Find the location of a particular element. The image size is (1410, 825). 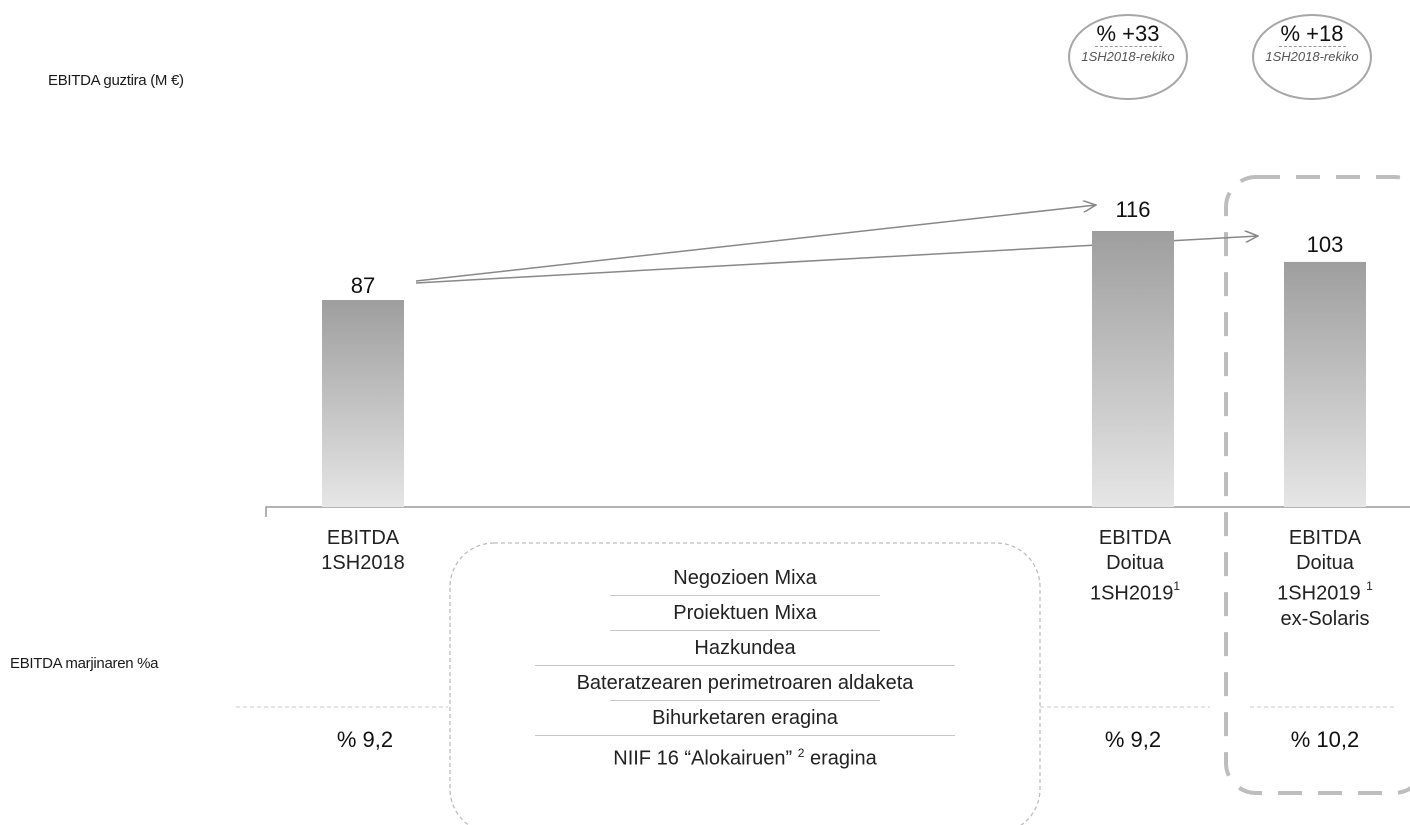

category-label-ex-solaris: EBITDA Doitua 1SH2019 1 ex-Solaris is located at coordinates (1325, 578).